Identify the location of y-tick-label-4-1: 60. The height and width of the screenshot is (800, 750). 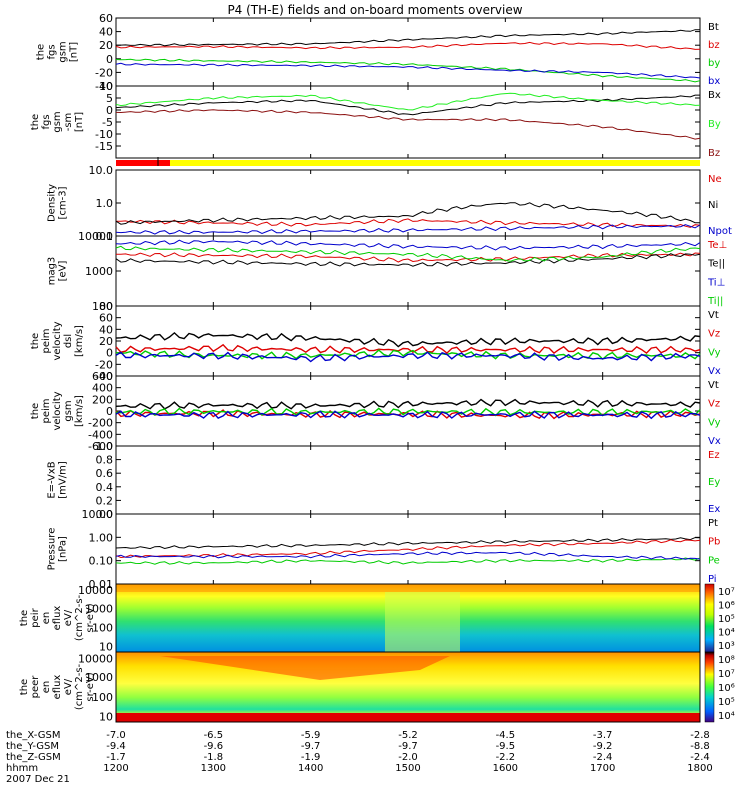
(106, 318).